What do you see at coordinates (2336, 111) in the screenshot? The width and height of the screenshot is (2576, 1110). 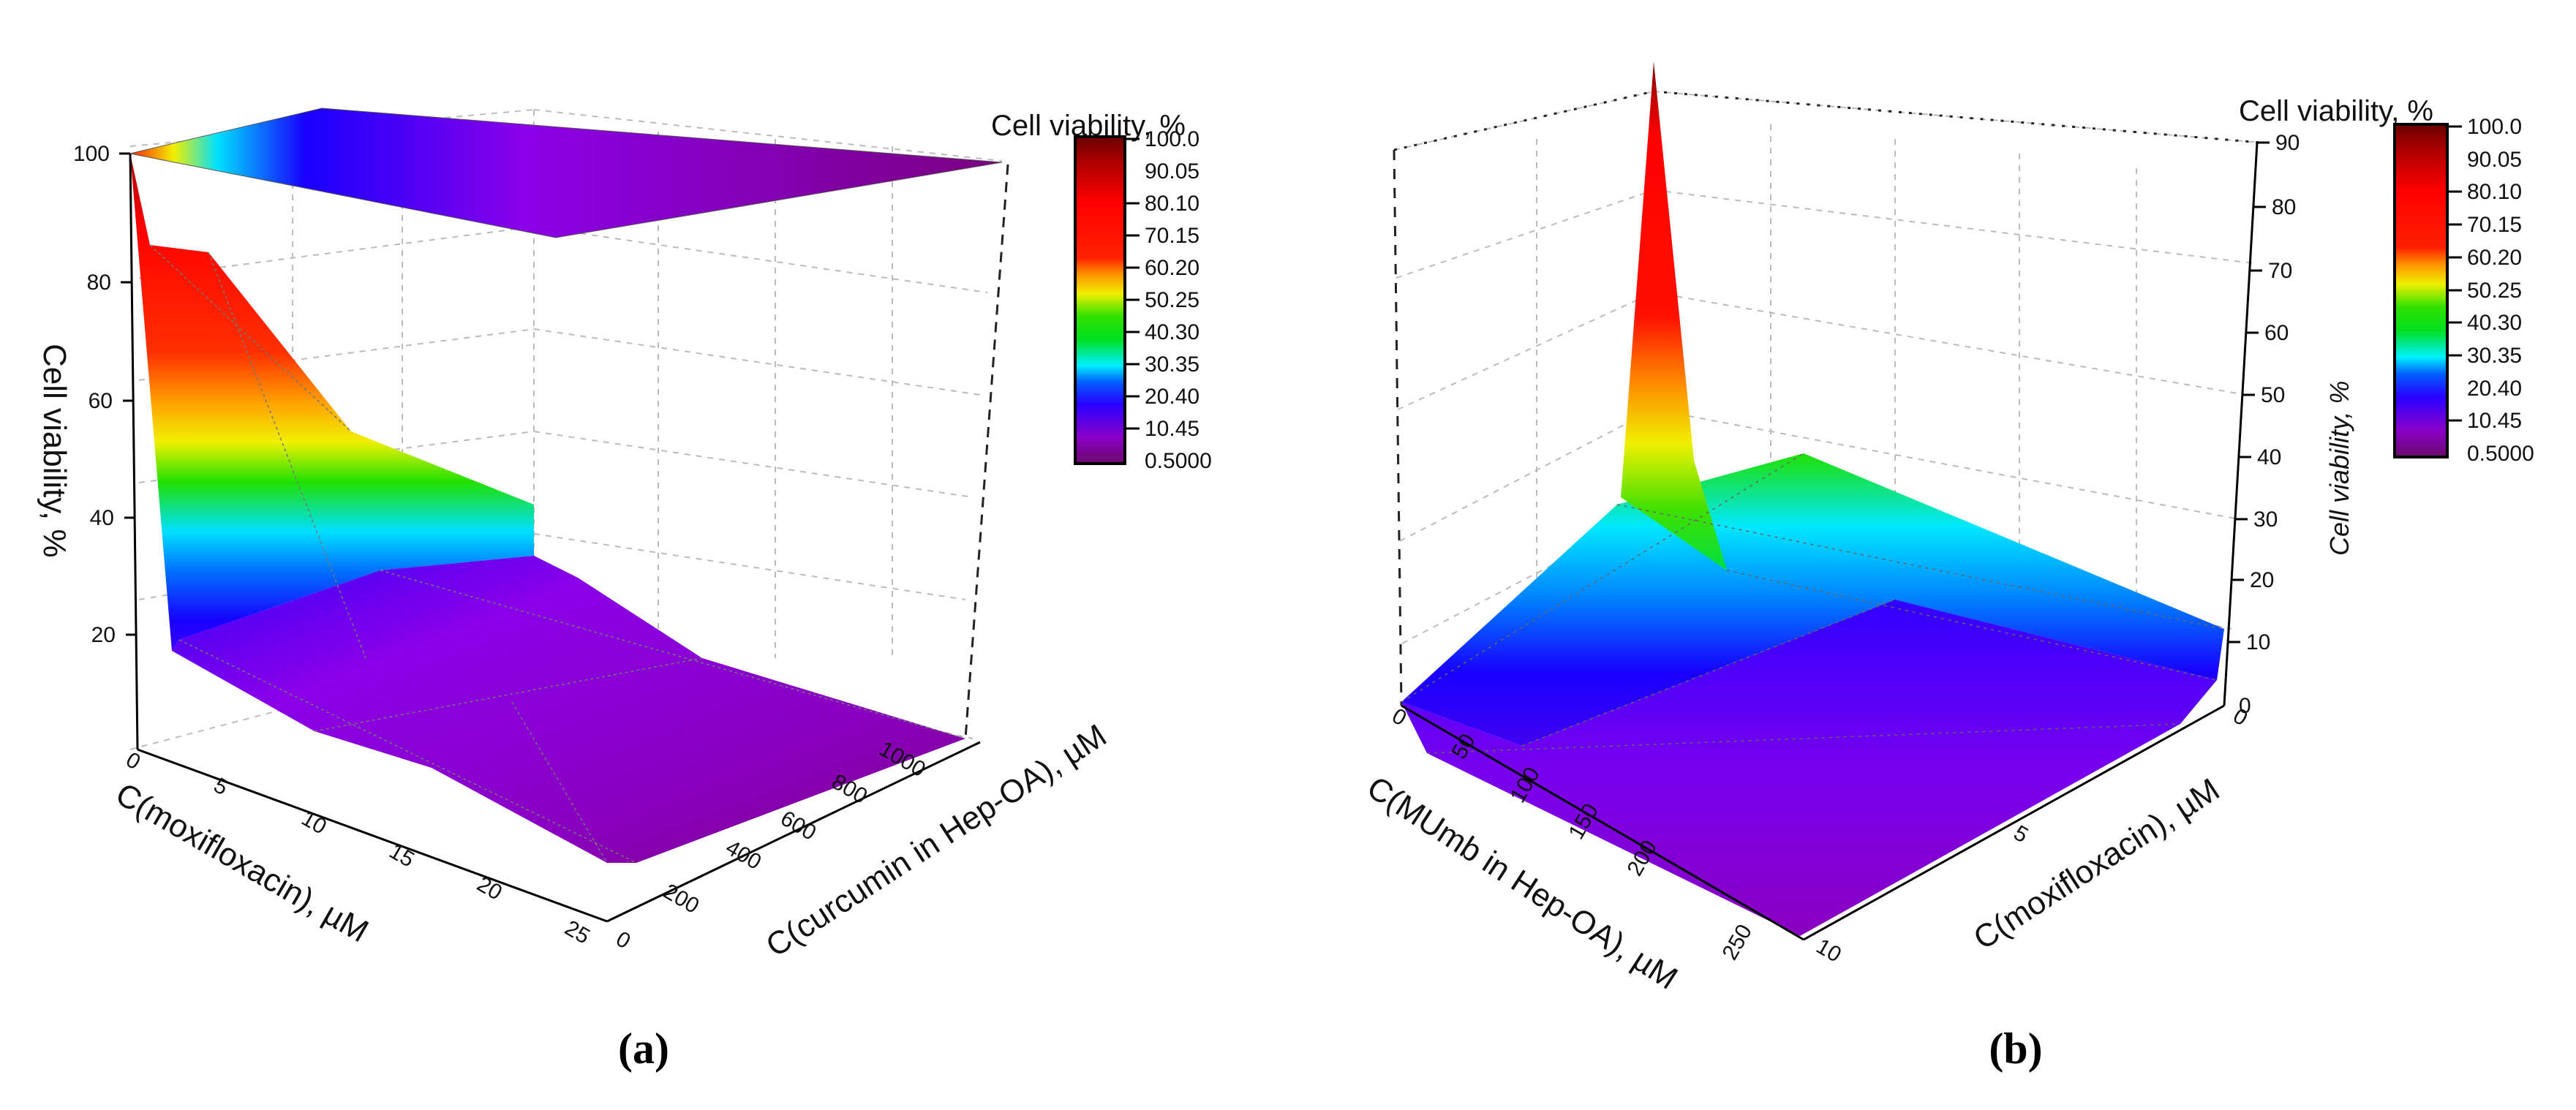 I see `colorbar-title: Cell viability, %` at bounding box center [2336, 111].